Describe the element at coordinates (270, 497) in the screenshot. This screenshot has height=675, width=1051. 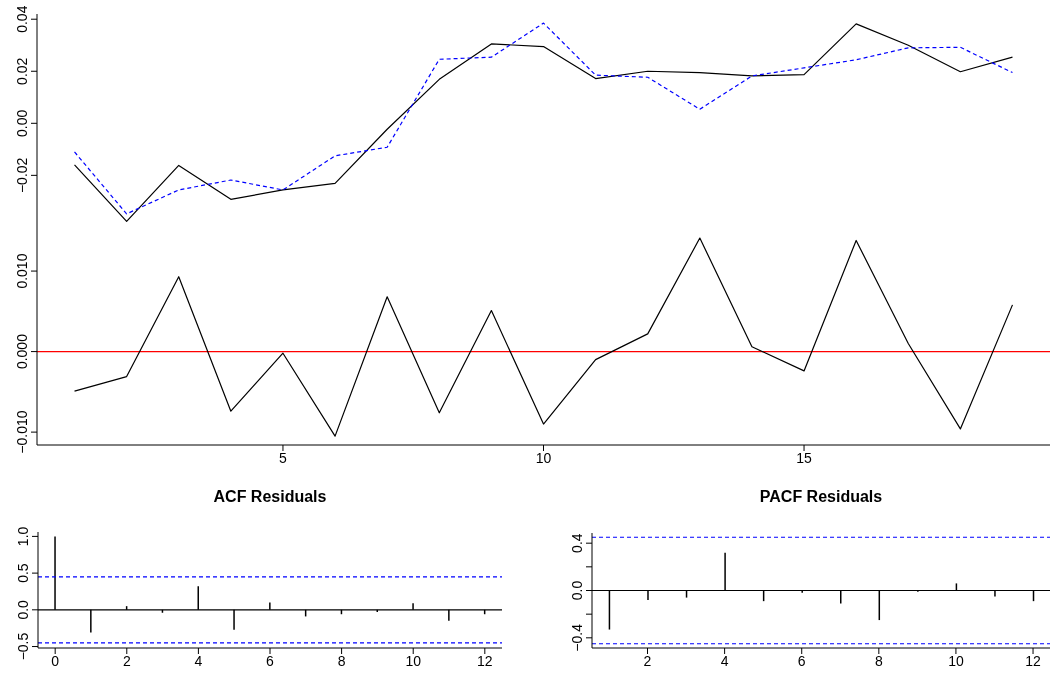
I see `chart-title: ACF Residuals` at that location.